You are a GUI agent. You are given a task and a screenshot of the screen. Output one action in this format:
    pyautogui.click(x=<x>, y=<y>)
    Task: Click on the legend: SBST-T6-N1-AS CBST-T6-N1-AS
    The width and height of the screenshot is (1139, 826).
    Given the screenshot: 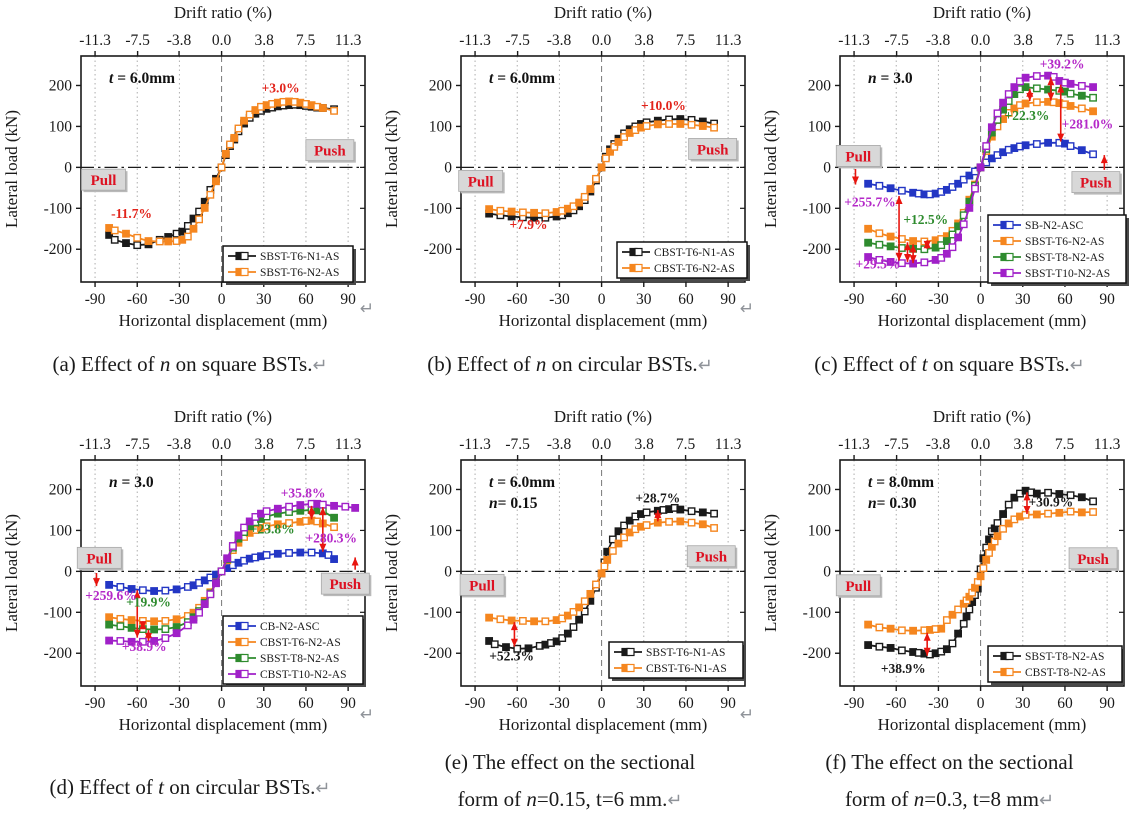 What is the action you would take?
    pyautogui.click(x=676, y=661)
    